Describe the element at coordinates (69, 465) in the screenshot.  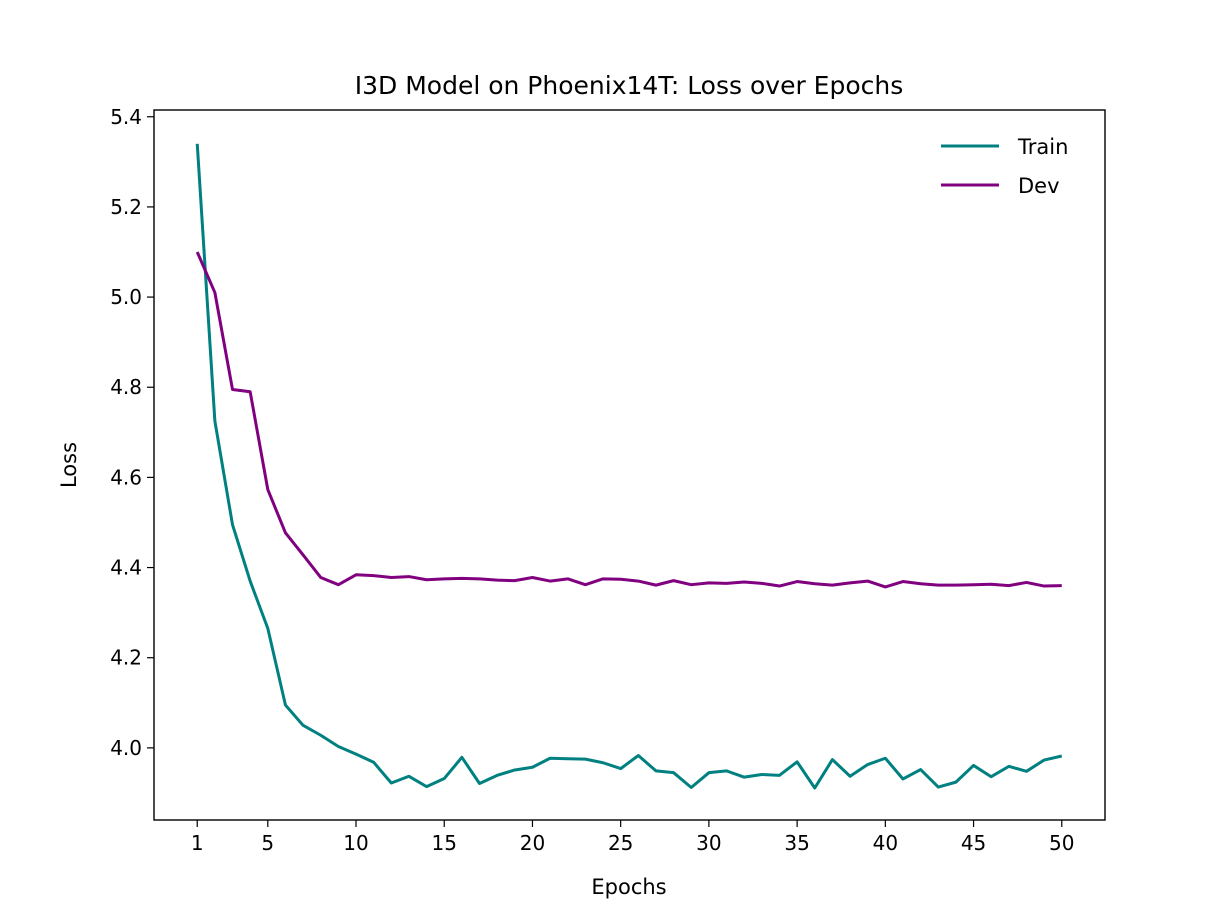
I see `y-axis-label: Loss` at that location.